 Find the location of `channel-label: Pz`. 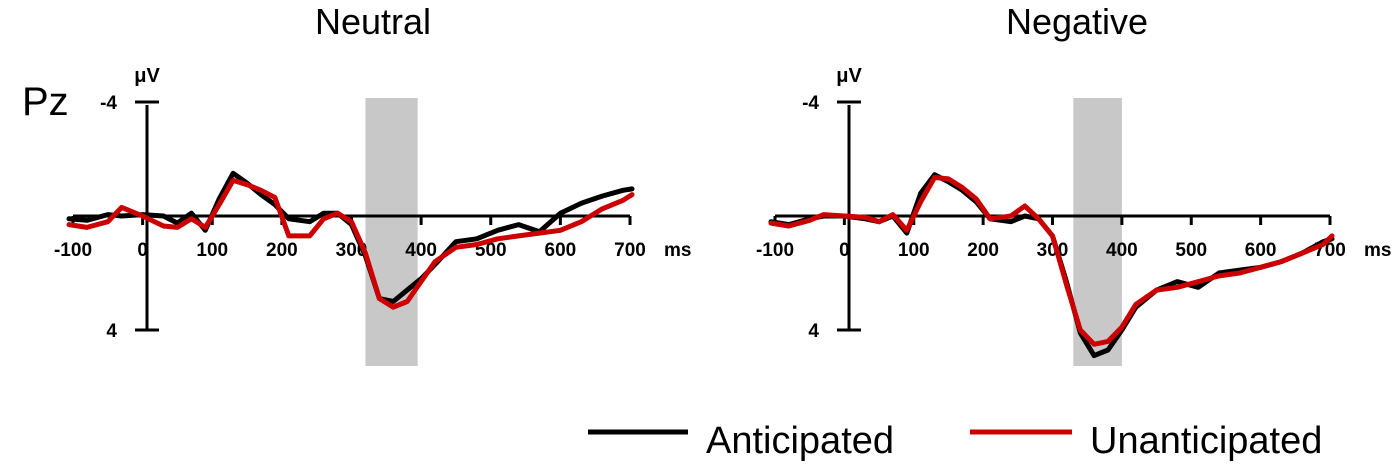

channel-label: Pz is located at coordinates (45, 102).